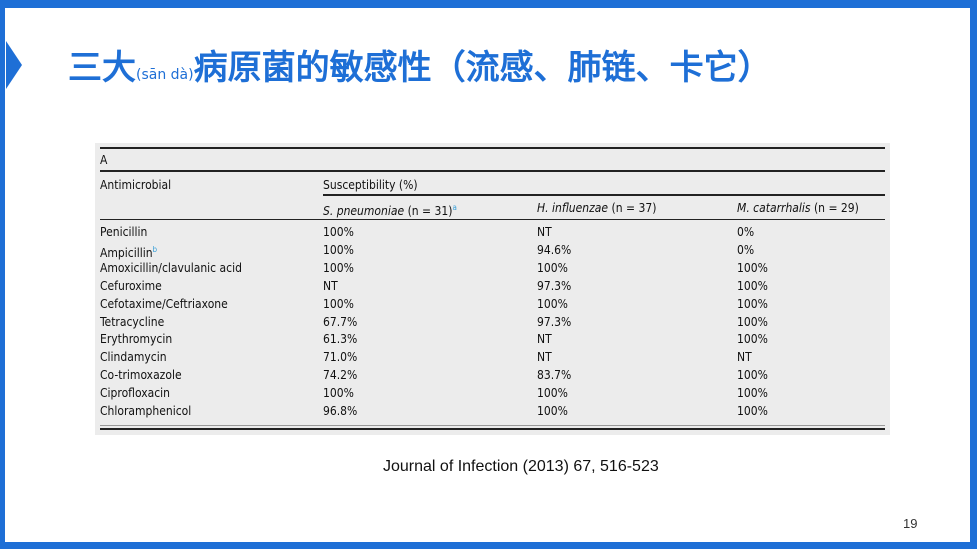 This screenshot has height=549, width=977. I want to click on table-label: A, so click(104, 160).